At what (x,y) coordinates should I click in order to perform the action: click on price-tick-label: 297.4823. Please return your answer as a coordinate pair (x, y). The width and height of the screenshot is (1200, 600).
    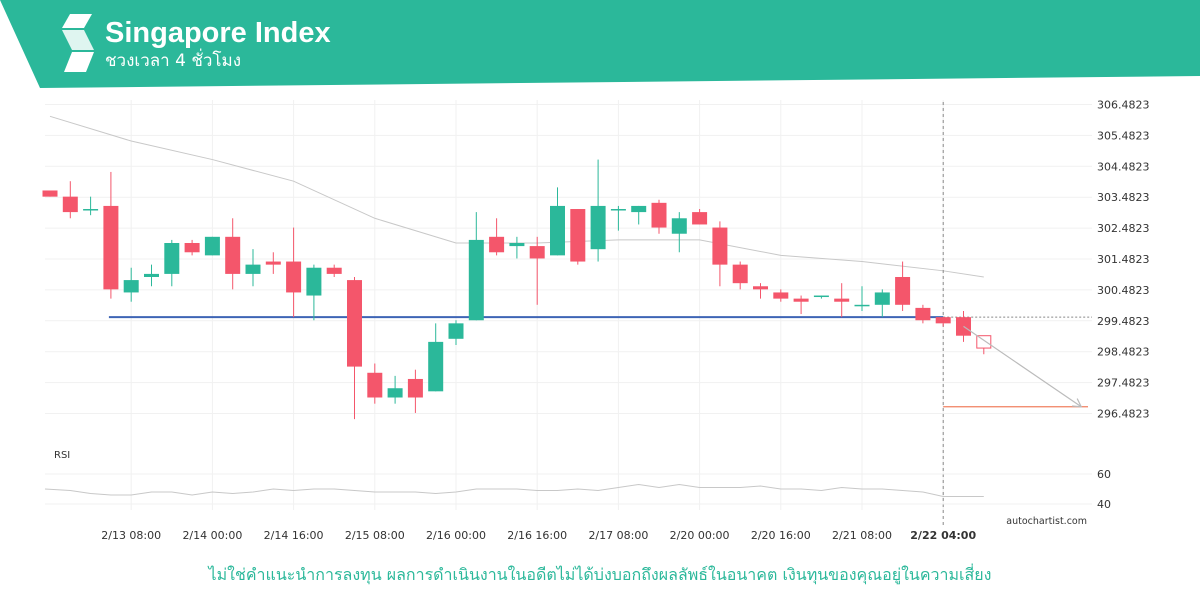
    Looking at the image, I should click on (1123, 383).